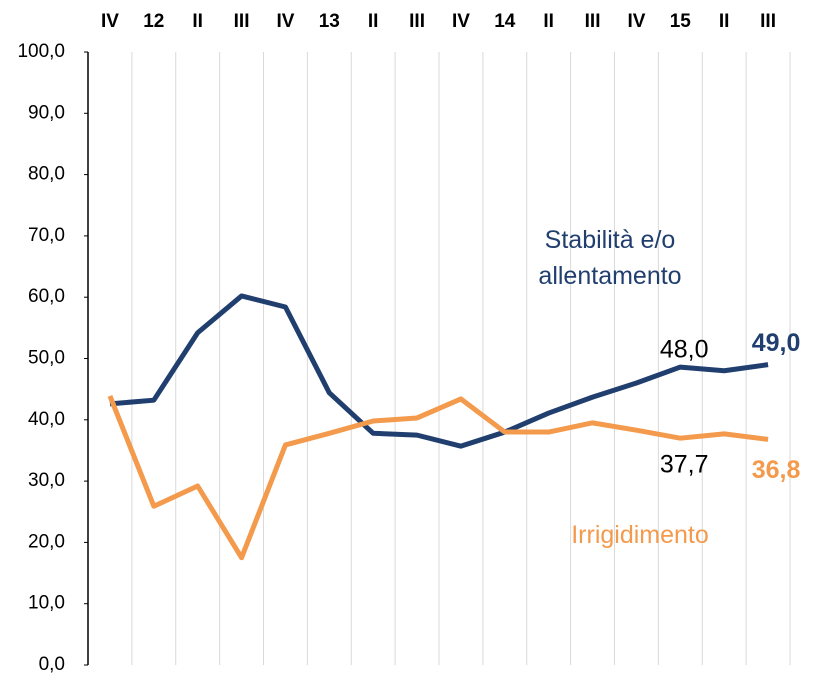  What do you see at coordinates (46, 480) in the screenshot?
I see `y-tick-label: 30,0` at bounding box center [46, 480].